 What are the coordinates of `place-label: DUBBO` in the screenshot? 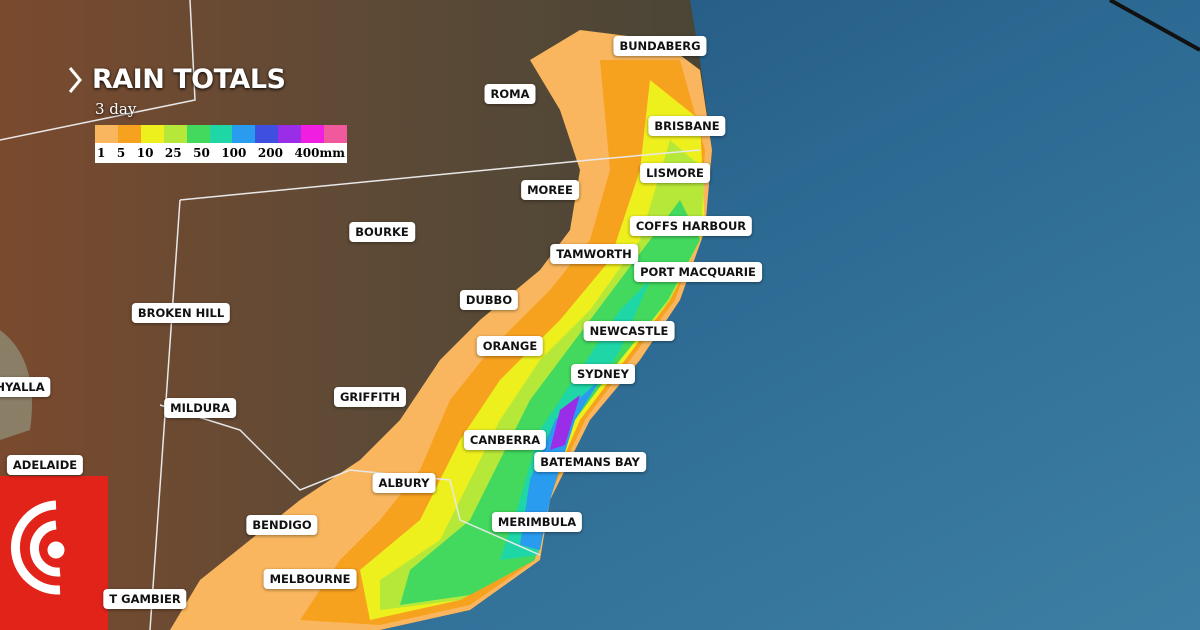 It's located at (489, 300).